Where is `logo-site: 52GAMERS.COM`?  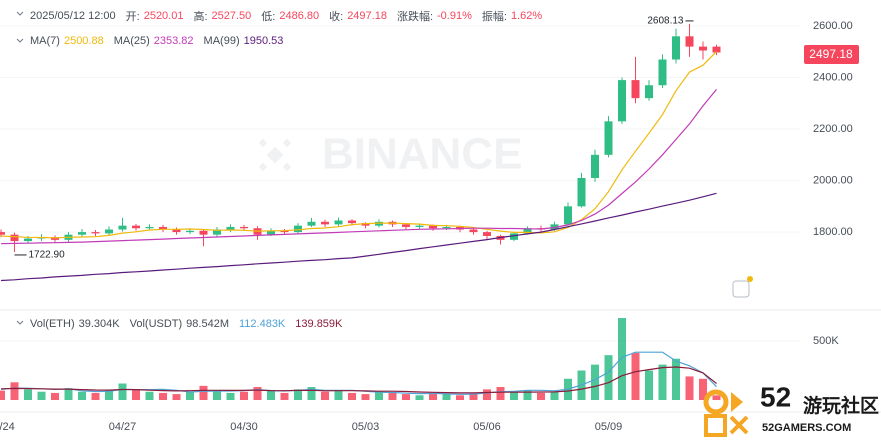 logo-site: 52GAMERS.COM is located at coordinates (806, 428).